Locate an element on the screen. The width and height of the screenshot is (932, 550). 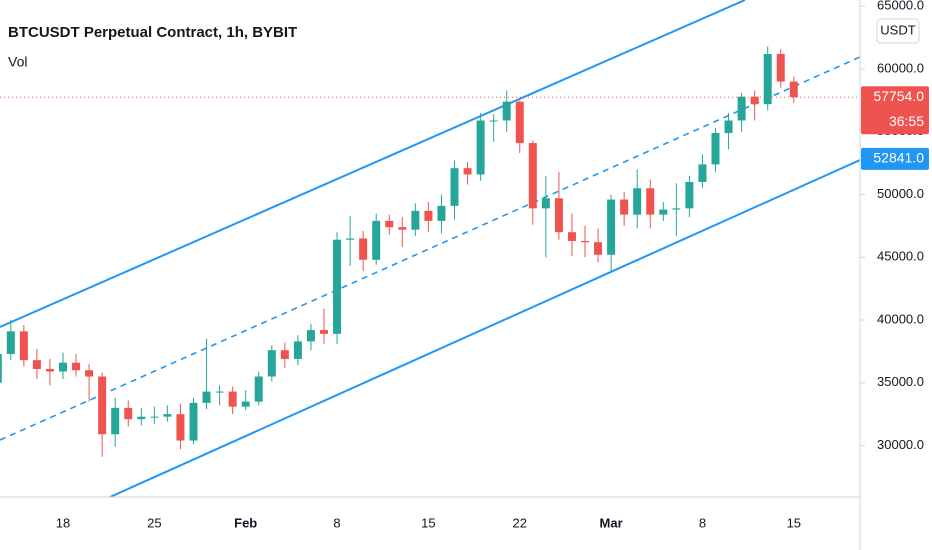
last-price-label: 57754.0 is located at coordinates (898, 96).